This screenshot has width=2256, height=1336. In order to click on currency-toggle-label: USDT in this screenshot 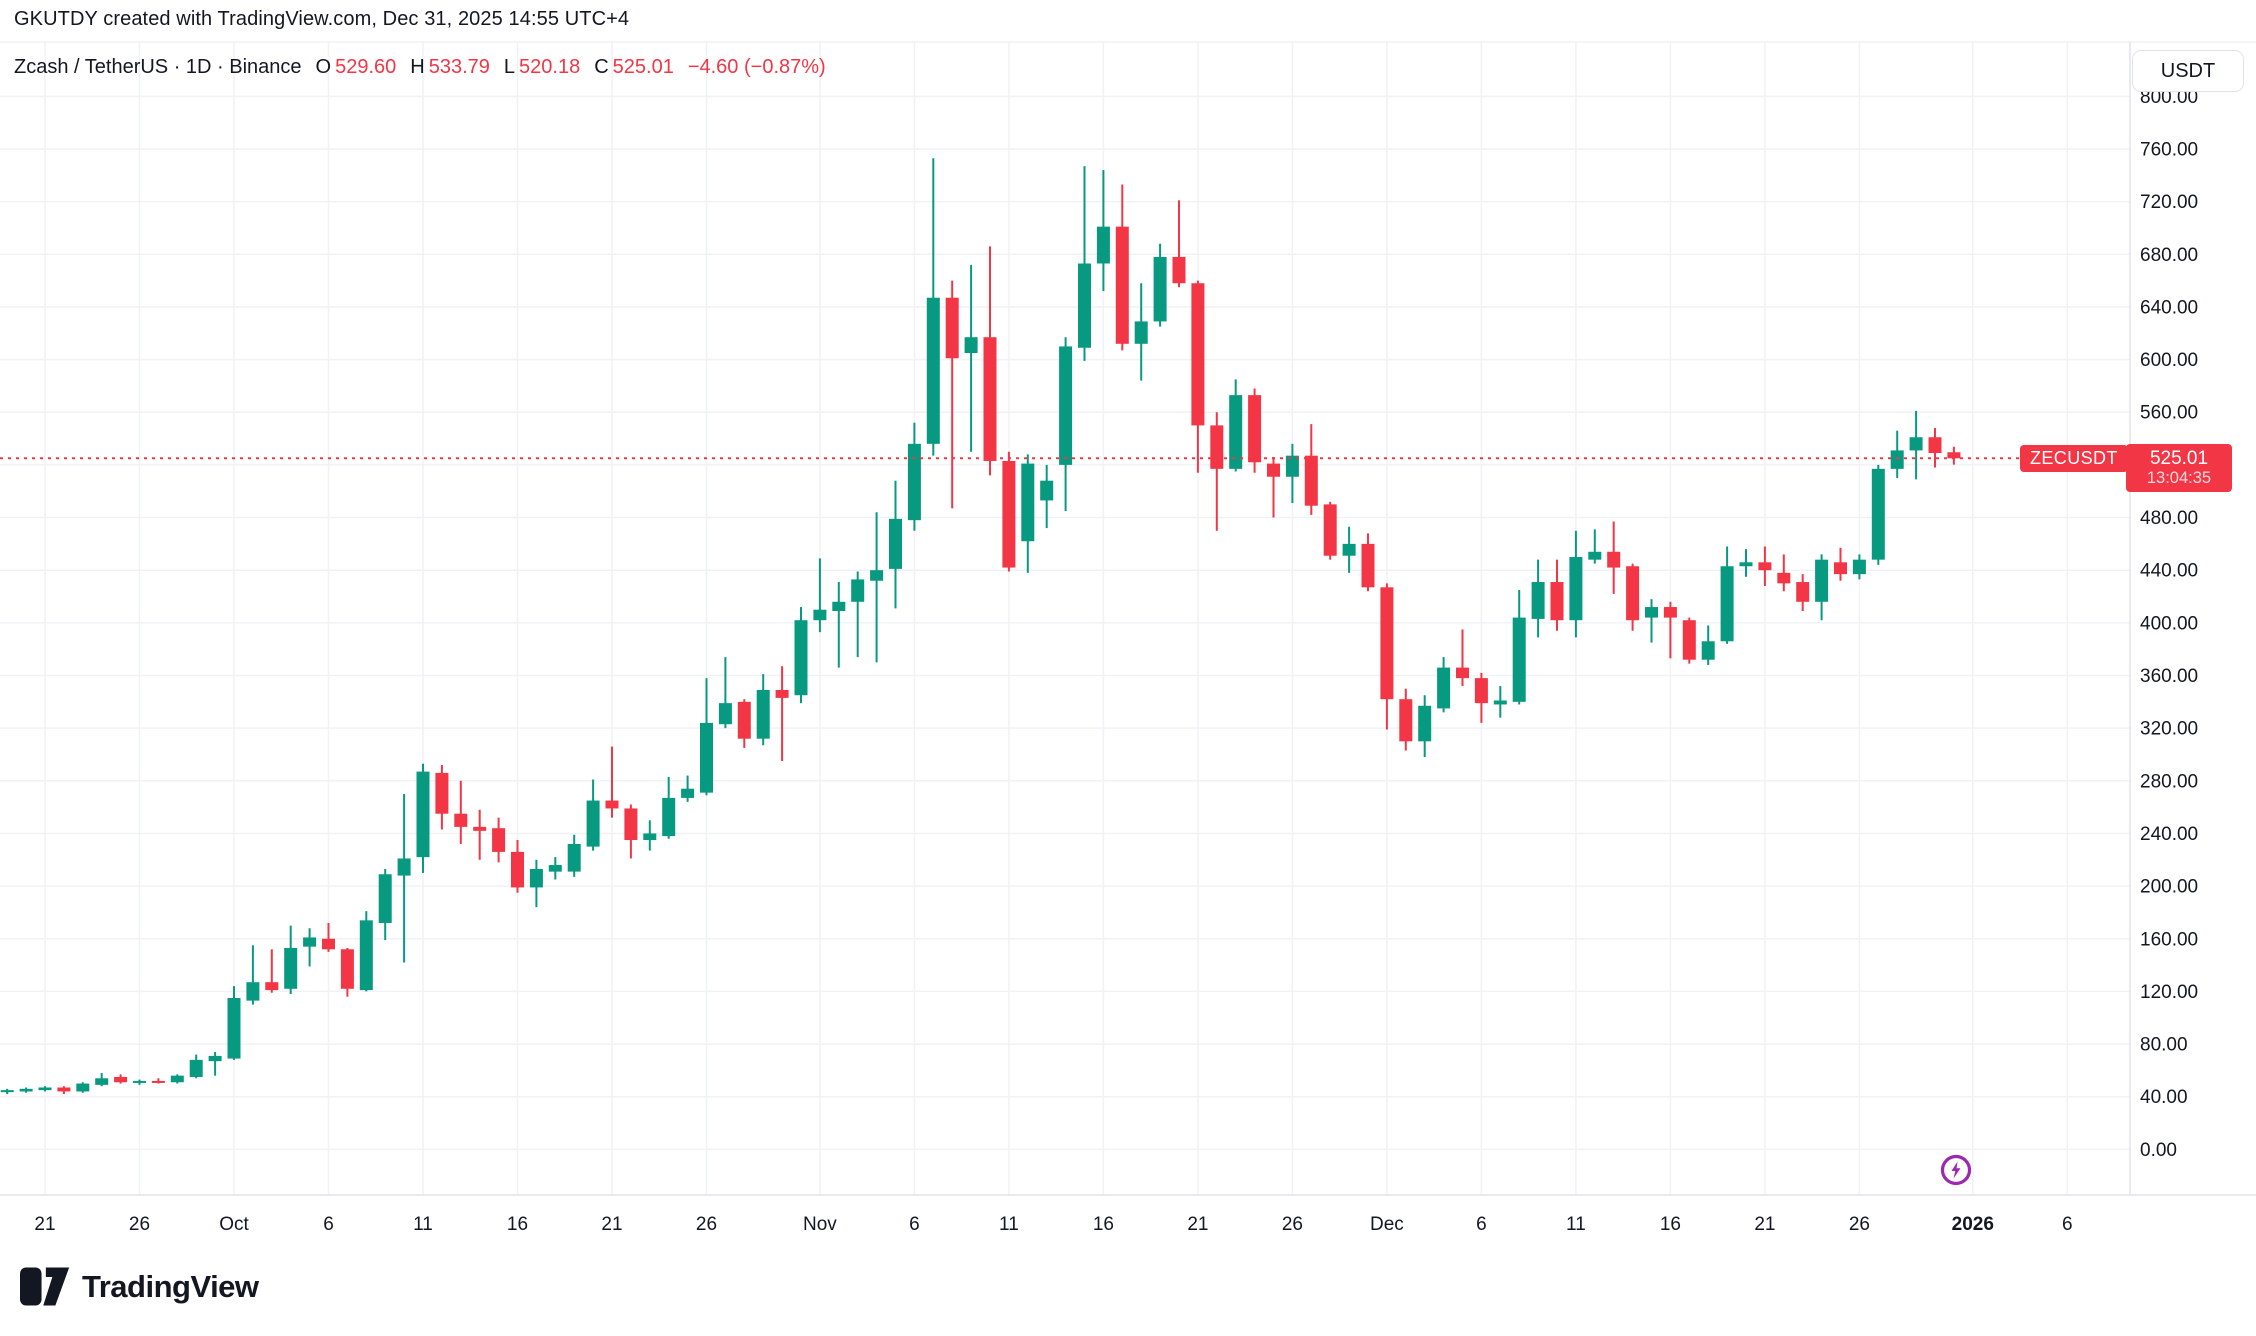, I will do `click(2188, 70)`.